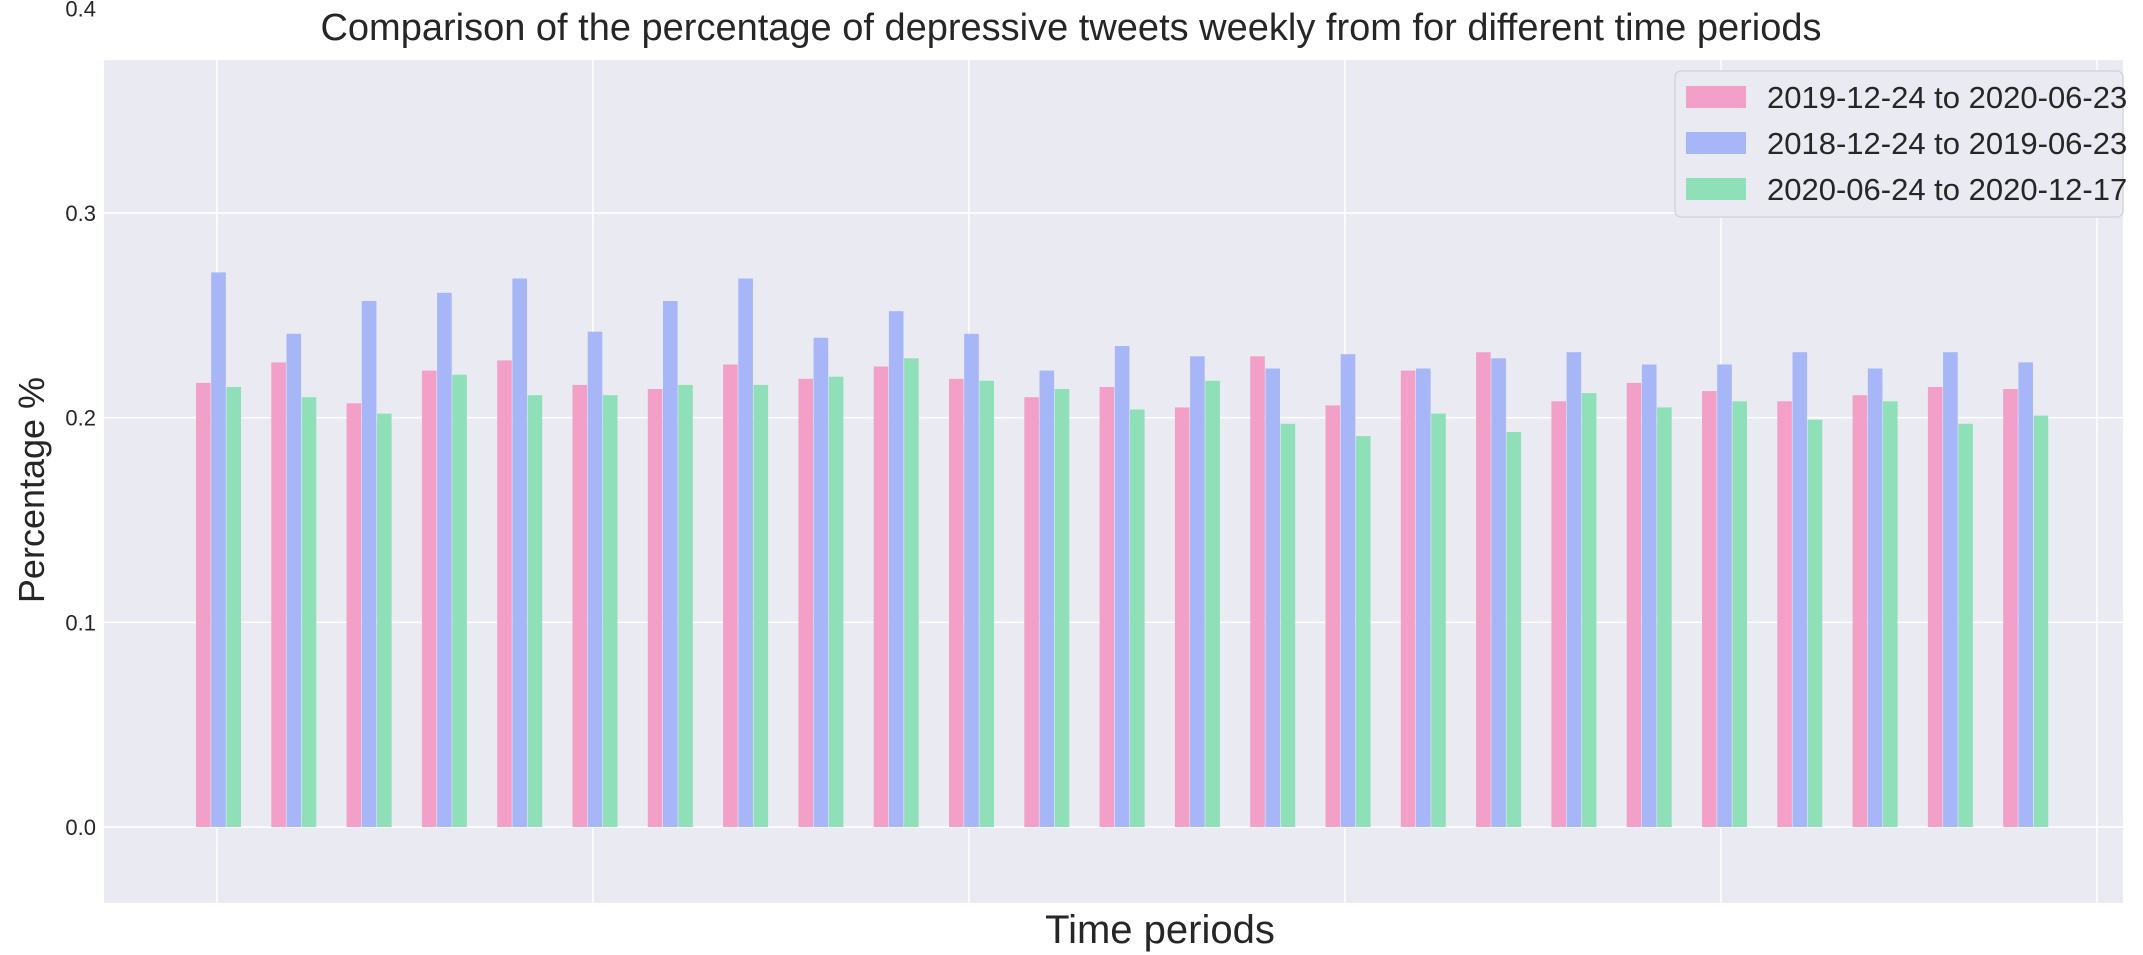 This screenshot has width=2143, height=955. What do you see at coordinates (233, 607) in the screenshot?
I see `bar-series2-cat0` at bounding box center [233, 607].